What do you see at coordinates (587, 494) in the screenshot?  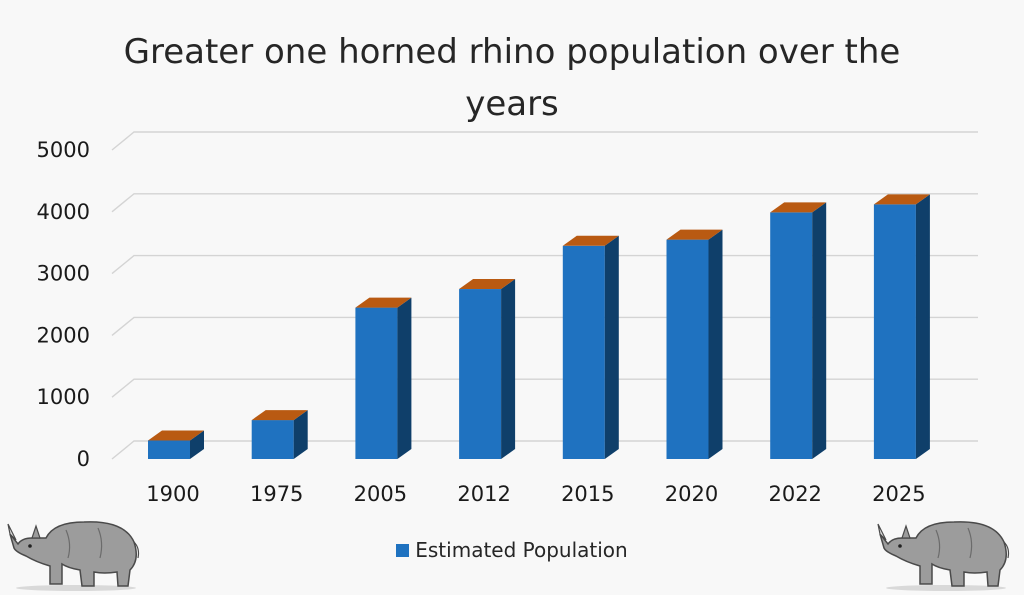 I see `x-tick-label: 2015` at bounding box center [587, 494].